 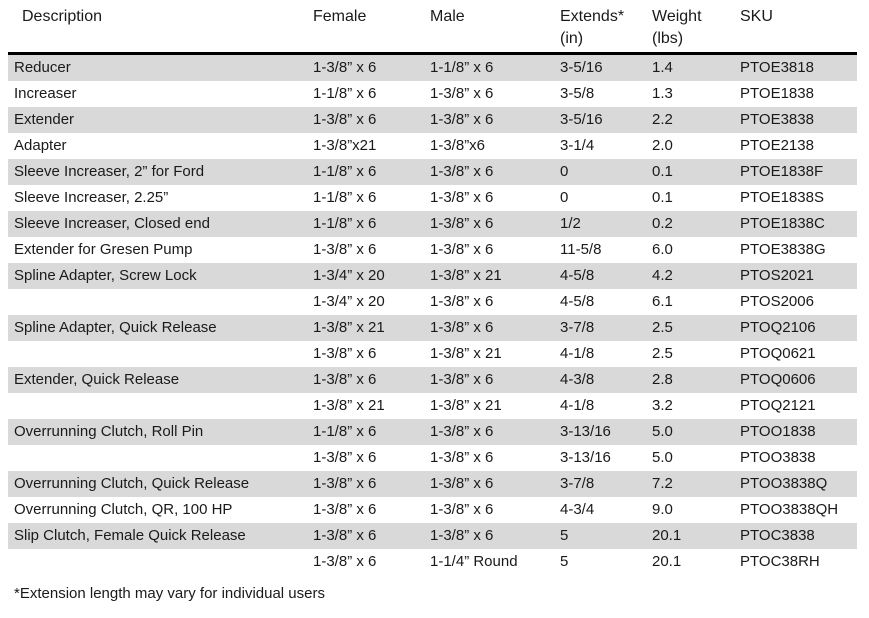 I want to click on cell-extends: 4-3/4, so click(x=577, y=509).